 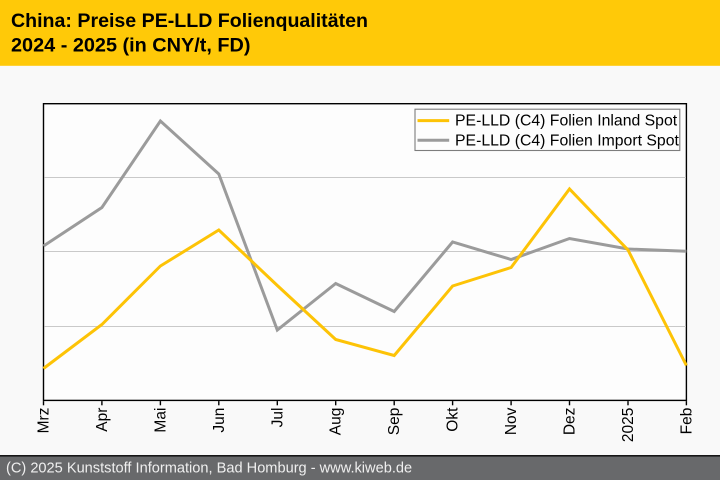 I want to click on svg-text: PE-LLD (C4) Folien Import Spot, so click(x=567, y=141).